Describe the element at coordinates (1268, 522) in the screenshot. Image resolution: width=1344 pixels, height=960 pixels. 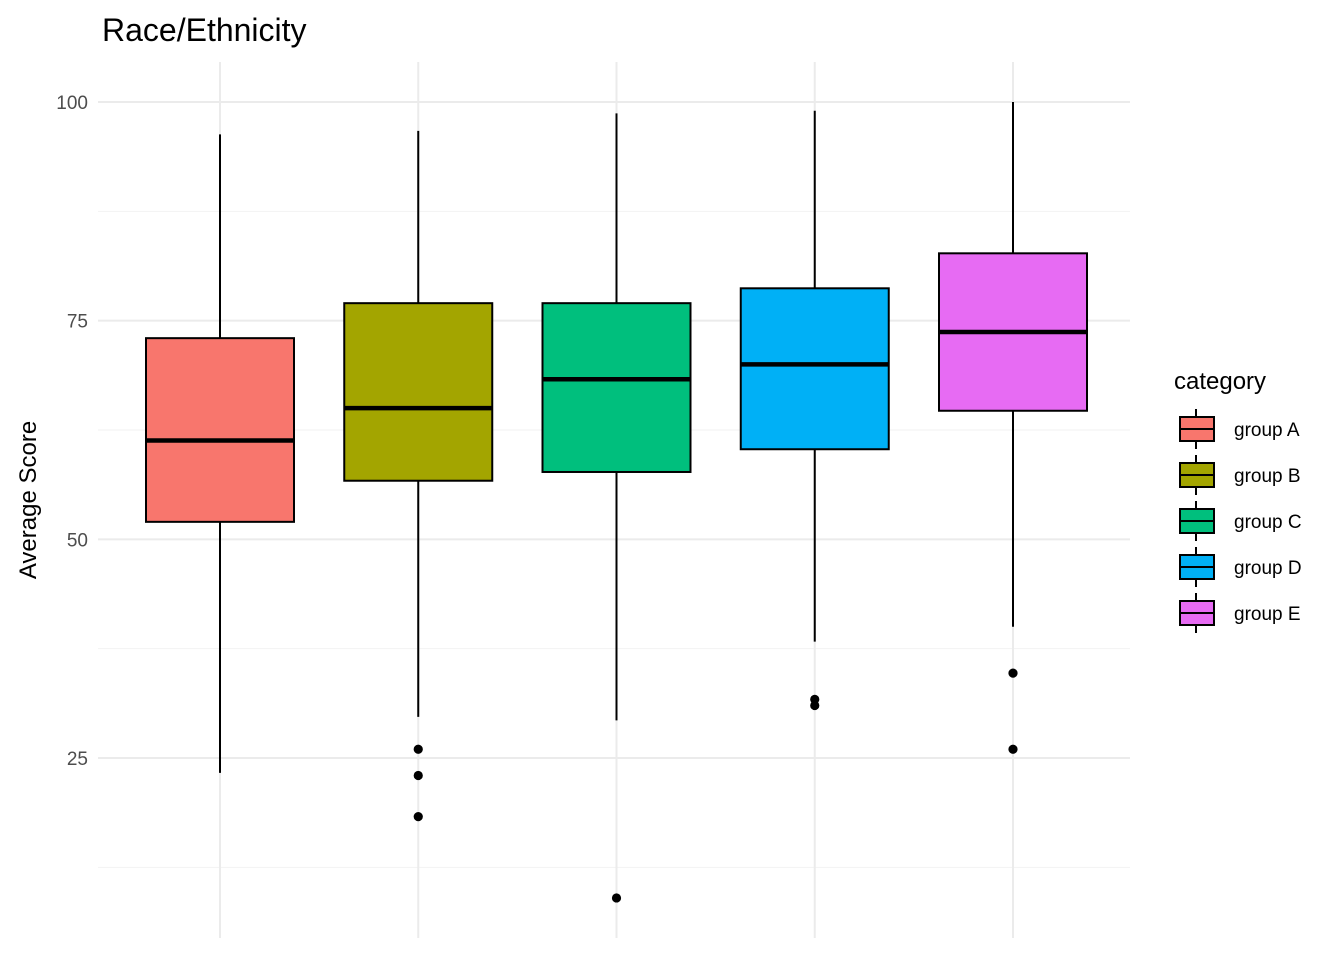
I see `legend-label: group C` at that location.